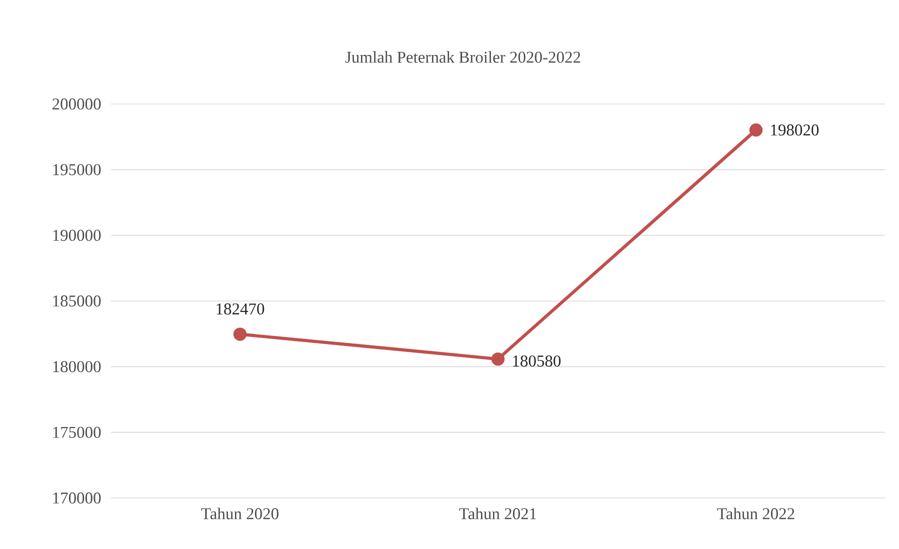 This screenshot has height=549, width=899. Describe the element at coordinates (462, 57) in the screenshot. I see `chart-title: Jumlah Peternak Broiler 2020-2022` at that location.